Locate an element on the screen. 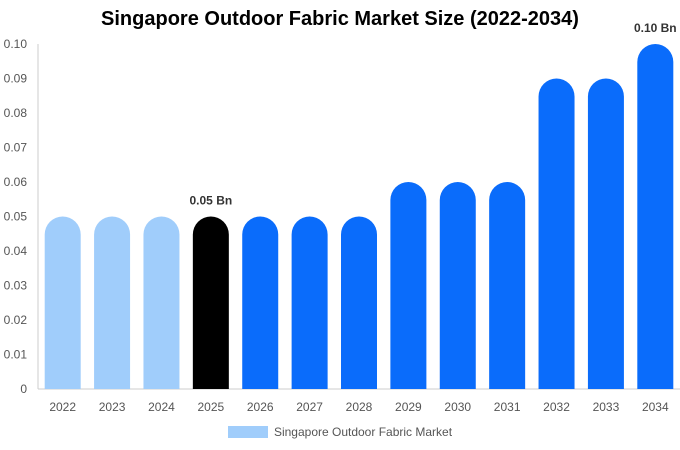 Image resolution: width=680 pixels, height=450 pixels. x-tick-label: 2029 is located at coordinates (408, 407).